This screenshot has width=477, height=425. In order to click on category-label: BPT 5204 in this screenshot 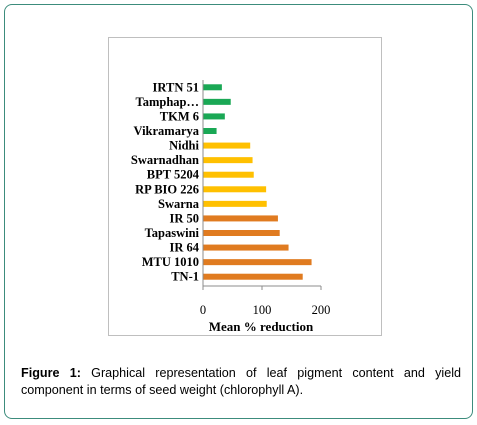, I will do `click(173, 175)`.